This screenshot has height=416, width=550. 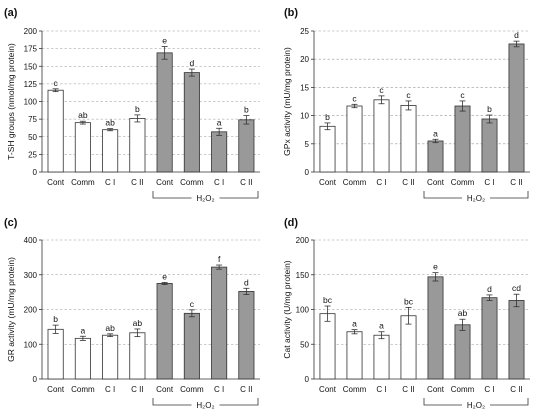 I want to click on significance-label: cd, so click(x=516, y=288).